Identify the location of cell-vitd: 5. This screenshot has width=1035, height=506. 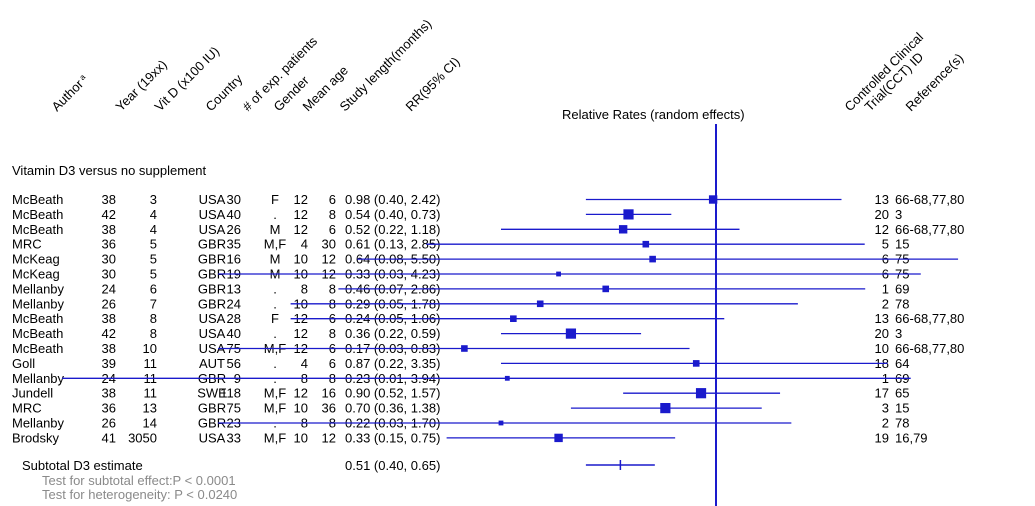
(153, 274).